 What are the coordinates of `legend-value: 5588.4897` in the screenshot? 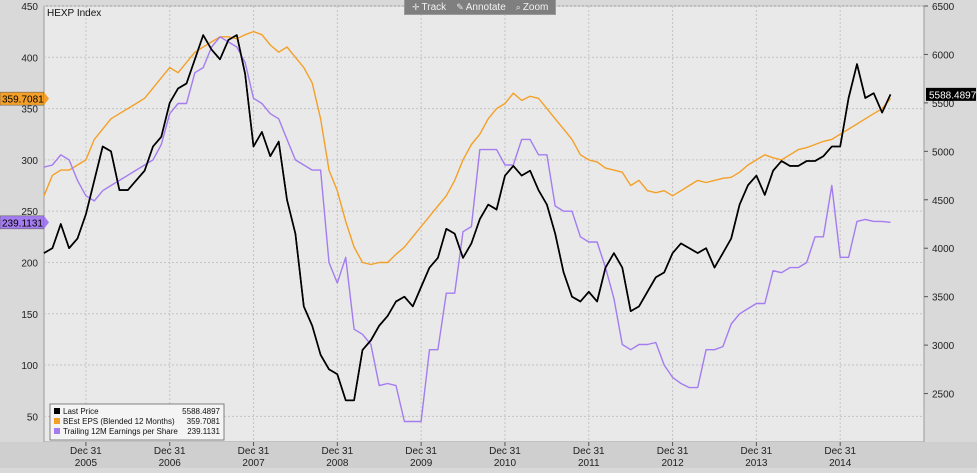 It's located at (201, 411).